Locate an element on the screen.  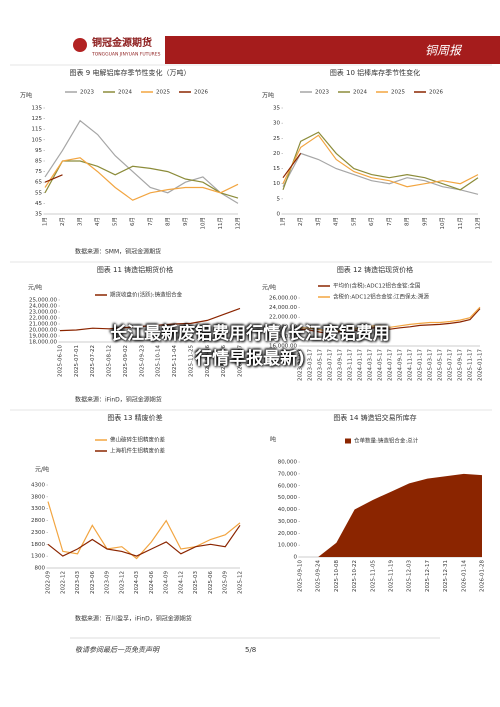
y-tick-label: 20,000.00 is located at coordinates (283, 327).